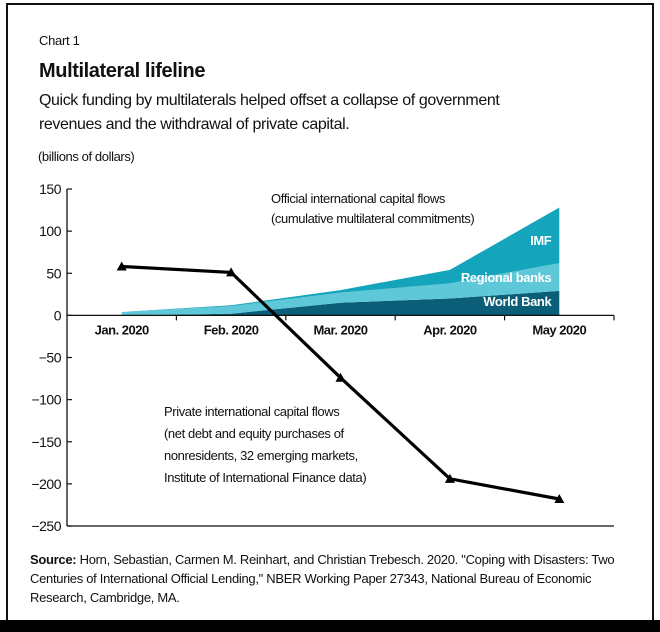 The width and height of the screenshot is (660, 632). What do you see at coordinates (506, 277) in the screenshot?
I see `series-label-regional-banks: Regional banks` at bounding box center [506, 277].